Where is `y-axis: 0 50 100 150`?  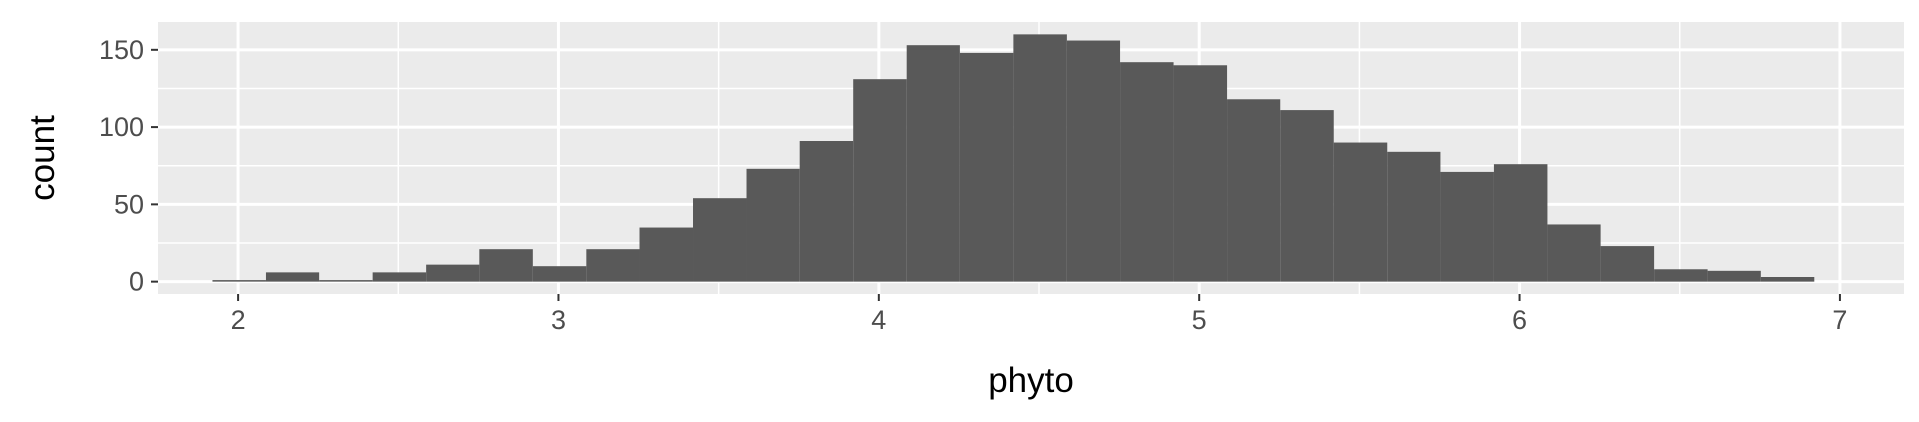
y-axis: 0 50 100 150 is located at coordinates (128, 166).